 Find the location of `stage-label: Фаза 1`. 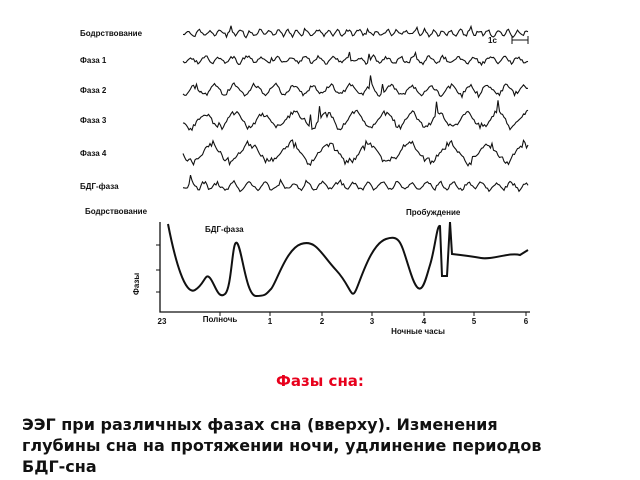

stage-label: Фаза 1 is located at coordinates (93, 60).